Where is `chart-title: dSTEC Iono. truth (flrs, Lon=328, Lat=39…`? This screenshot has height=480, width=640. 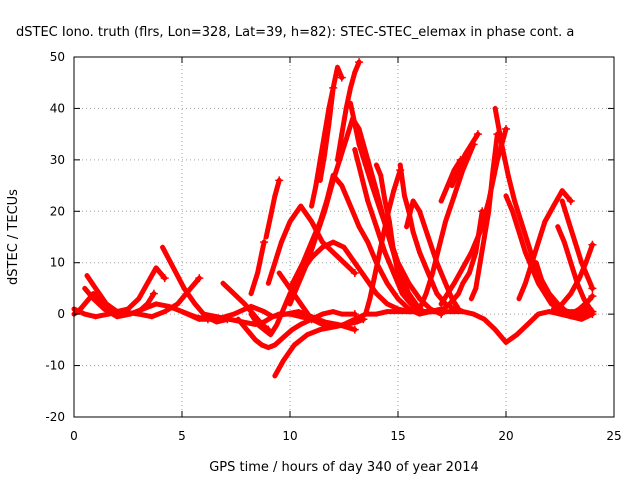 chart-title: dSTEC Iono. truth (flrs, Lon=328, Lat=39… is located at coordinates (295, 32).